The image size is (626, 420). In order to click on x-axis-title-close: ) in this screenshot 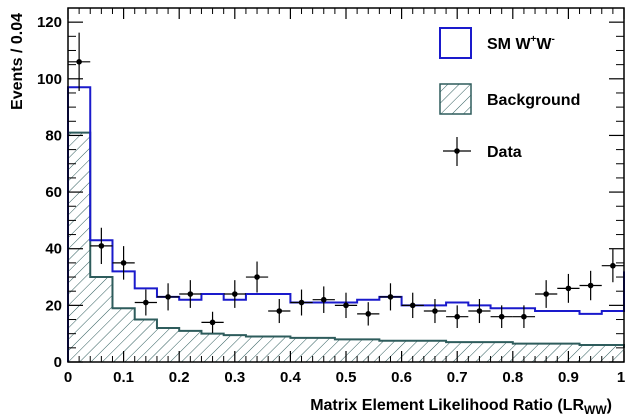, I will do `click(609, 405)`.